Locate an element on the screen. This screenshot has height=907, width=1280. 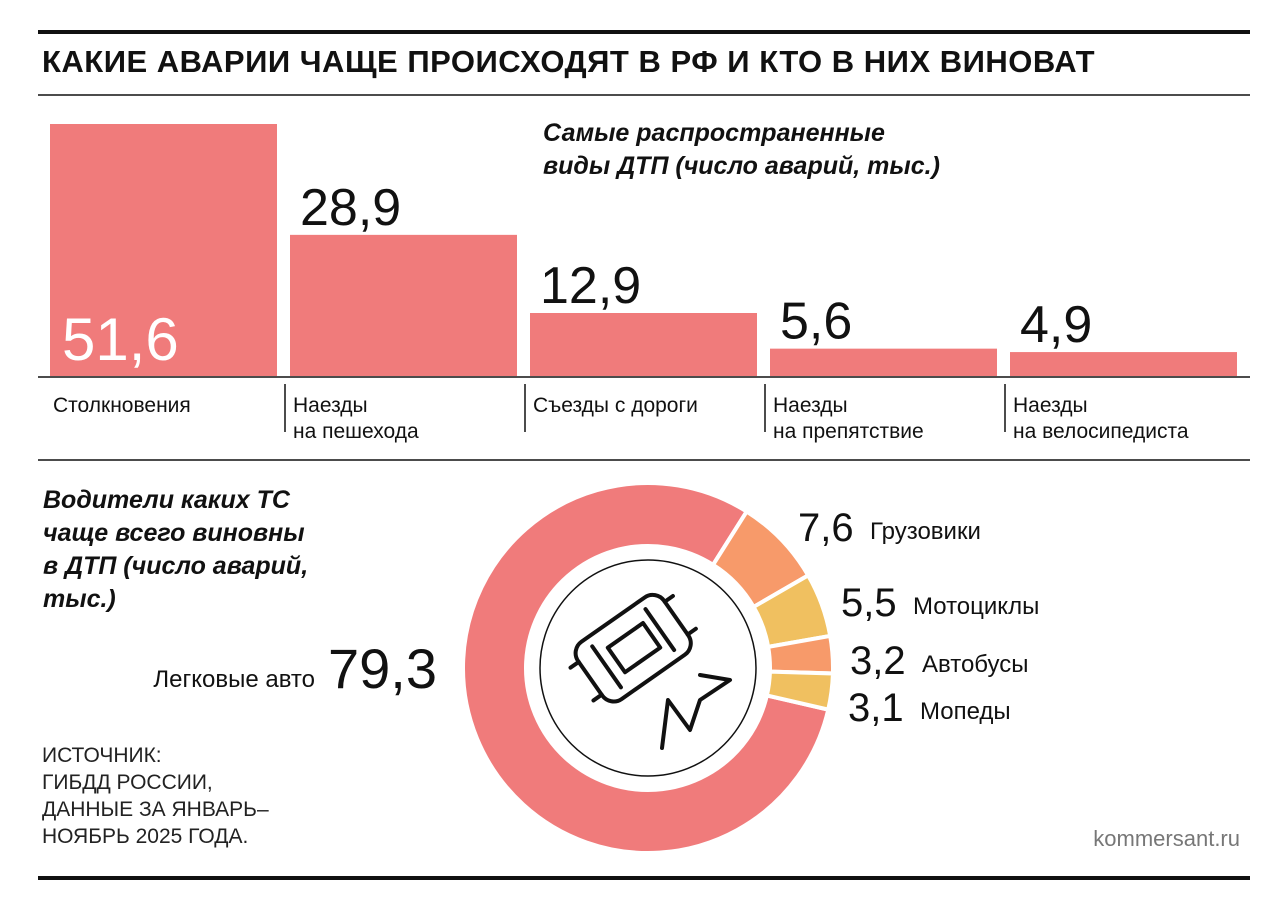
value-label: 51,6 is located at coordinates (120, 339).